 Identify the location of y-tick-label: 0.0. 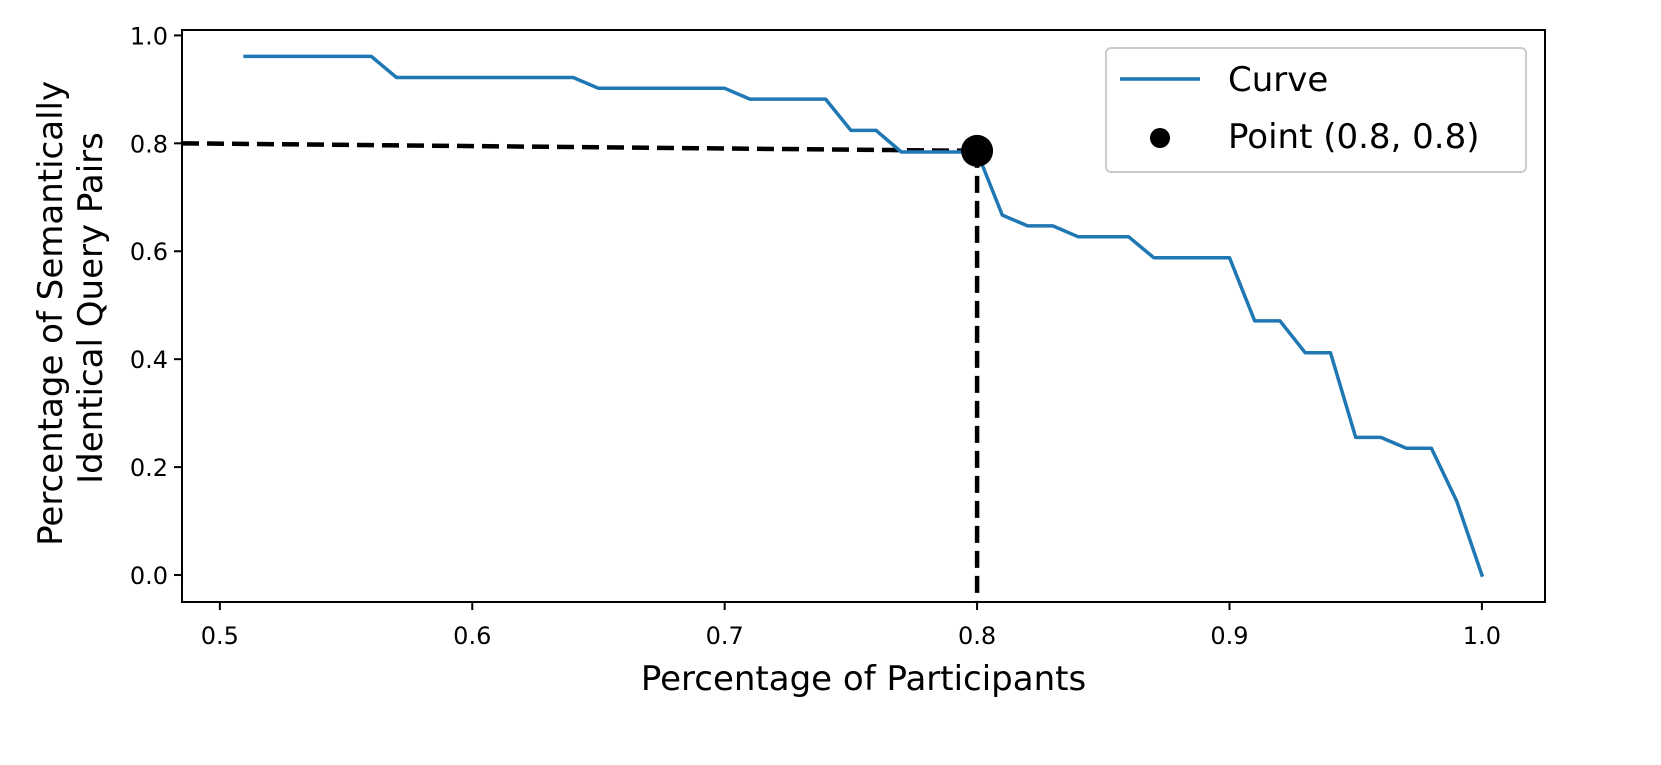
(149, 576).